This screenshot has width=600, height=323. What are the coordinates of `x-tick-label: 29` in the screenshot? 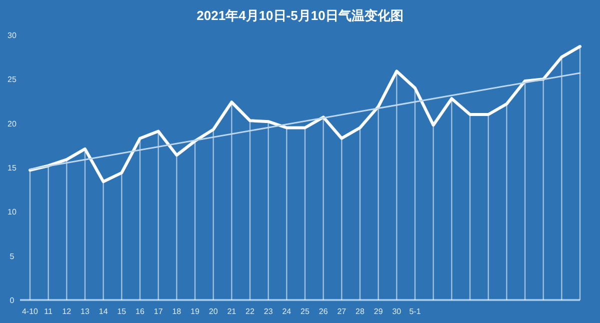 It's located at (379, 311).